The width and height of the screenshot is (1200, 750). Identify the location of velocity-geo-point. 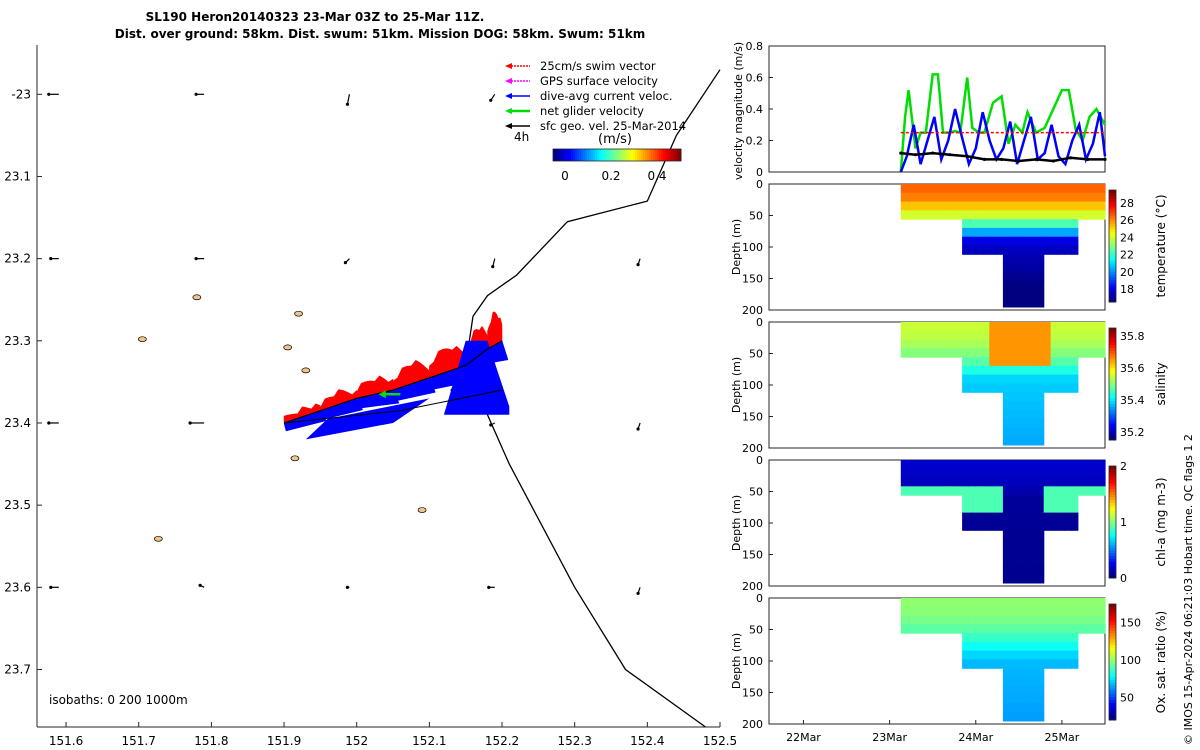
(1105, 159).